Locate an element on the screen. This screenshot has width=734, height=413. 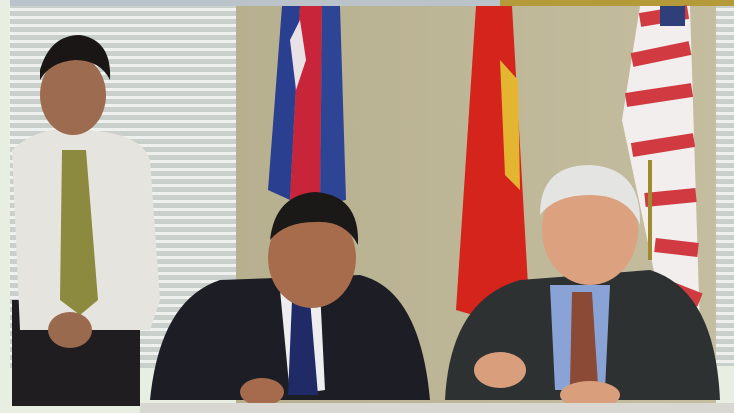
frame is located at coordinates (617, 3).